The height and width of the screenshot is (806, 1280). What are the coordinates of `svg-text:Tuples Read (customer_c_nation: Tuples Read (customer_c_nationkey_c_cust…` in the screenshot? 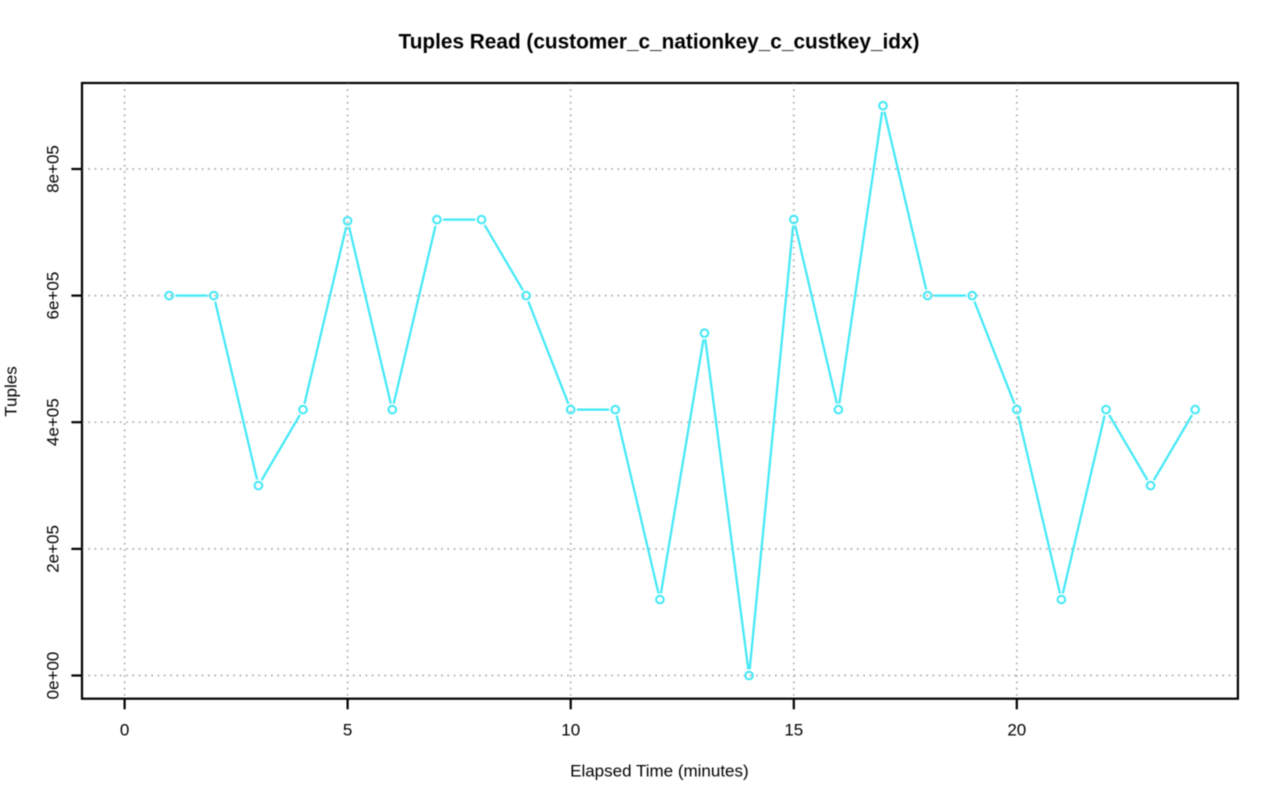 It's located at (659, 42).